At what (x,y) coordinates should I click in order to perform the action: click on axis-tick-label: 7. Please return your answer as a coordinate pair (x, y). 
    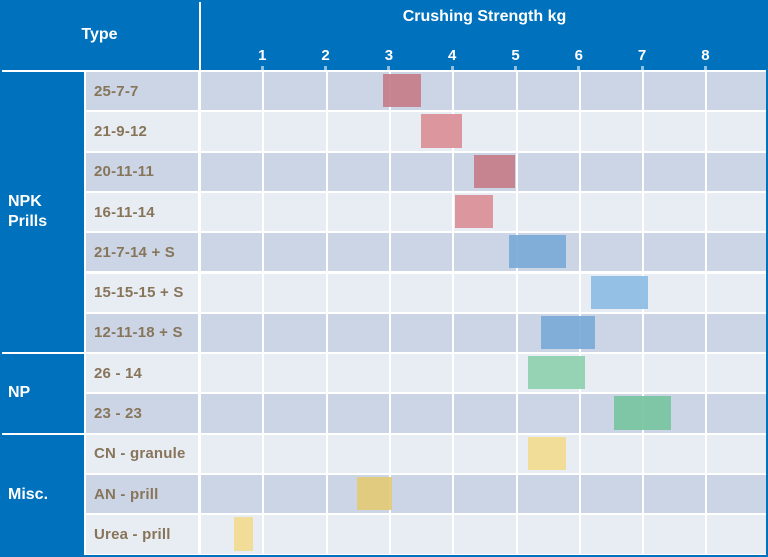
    Looking at the image, I should click on (642, 55).